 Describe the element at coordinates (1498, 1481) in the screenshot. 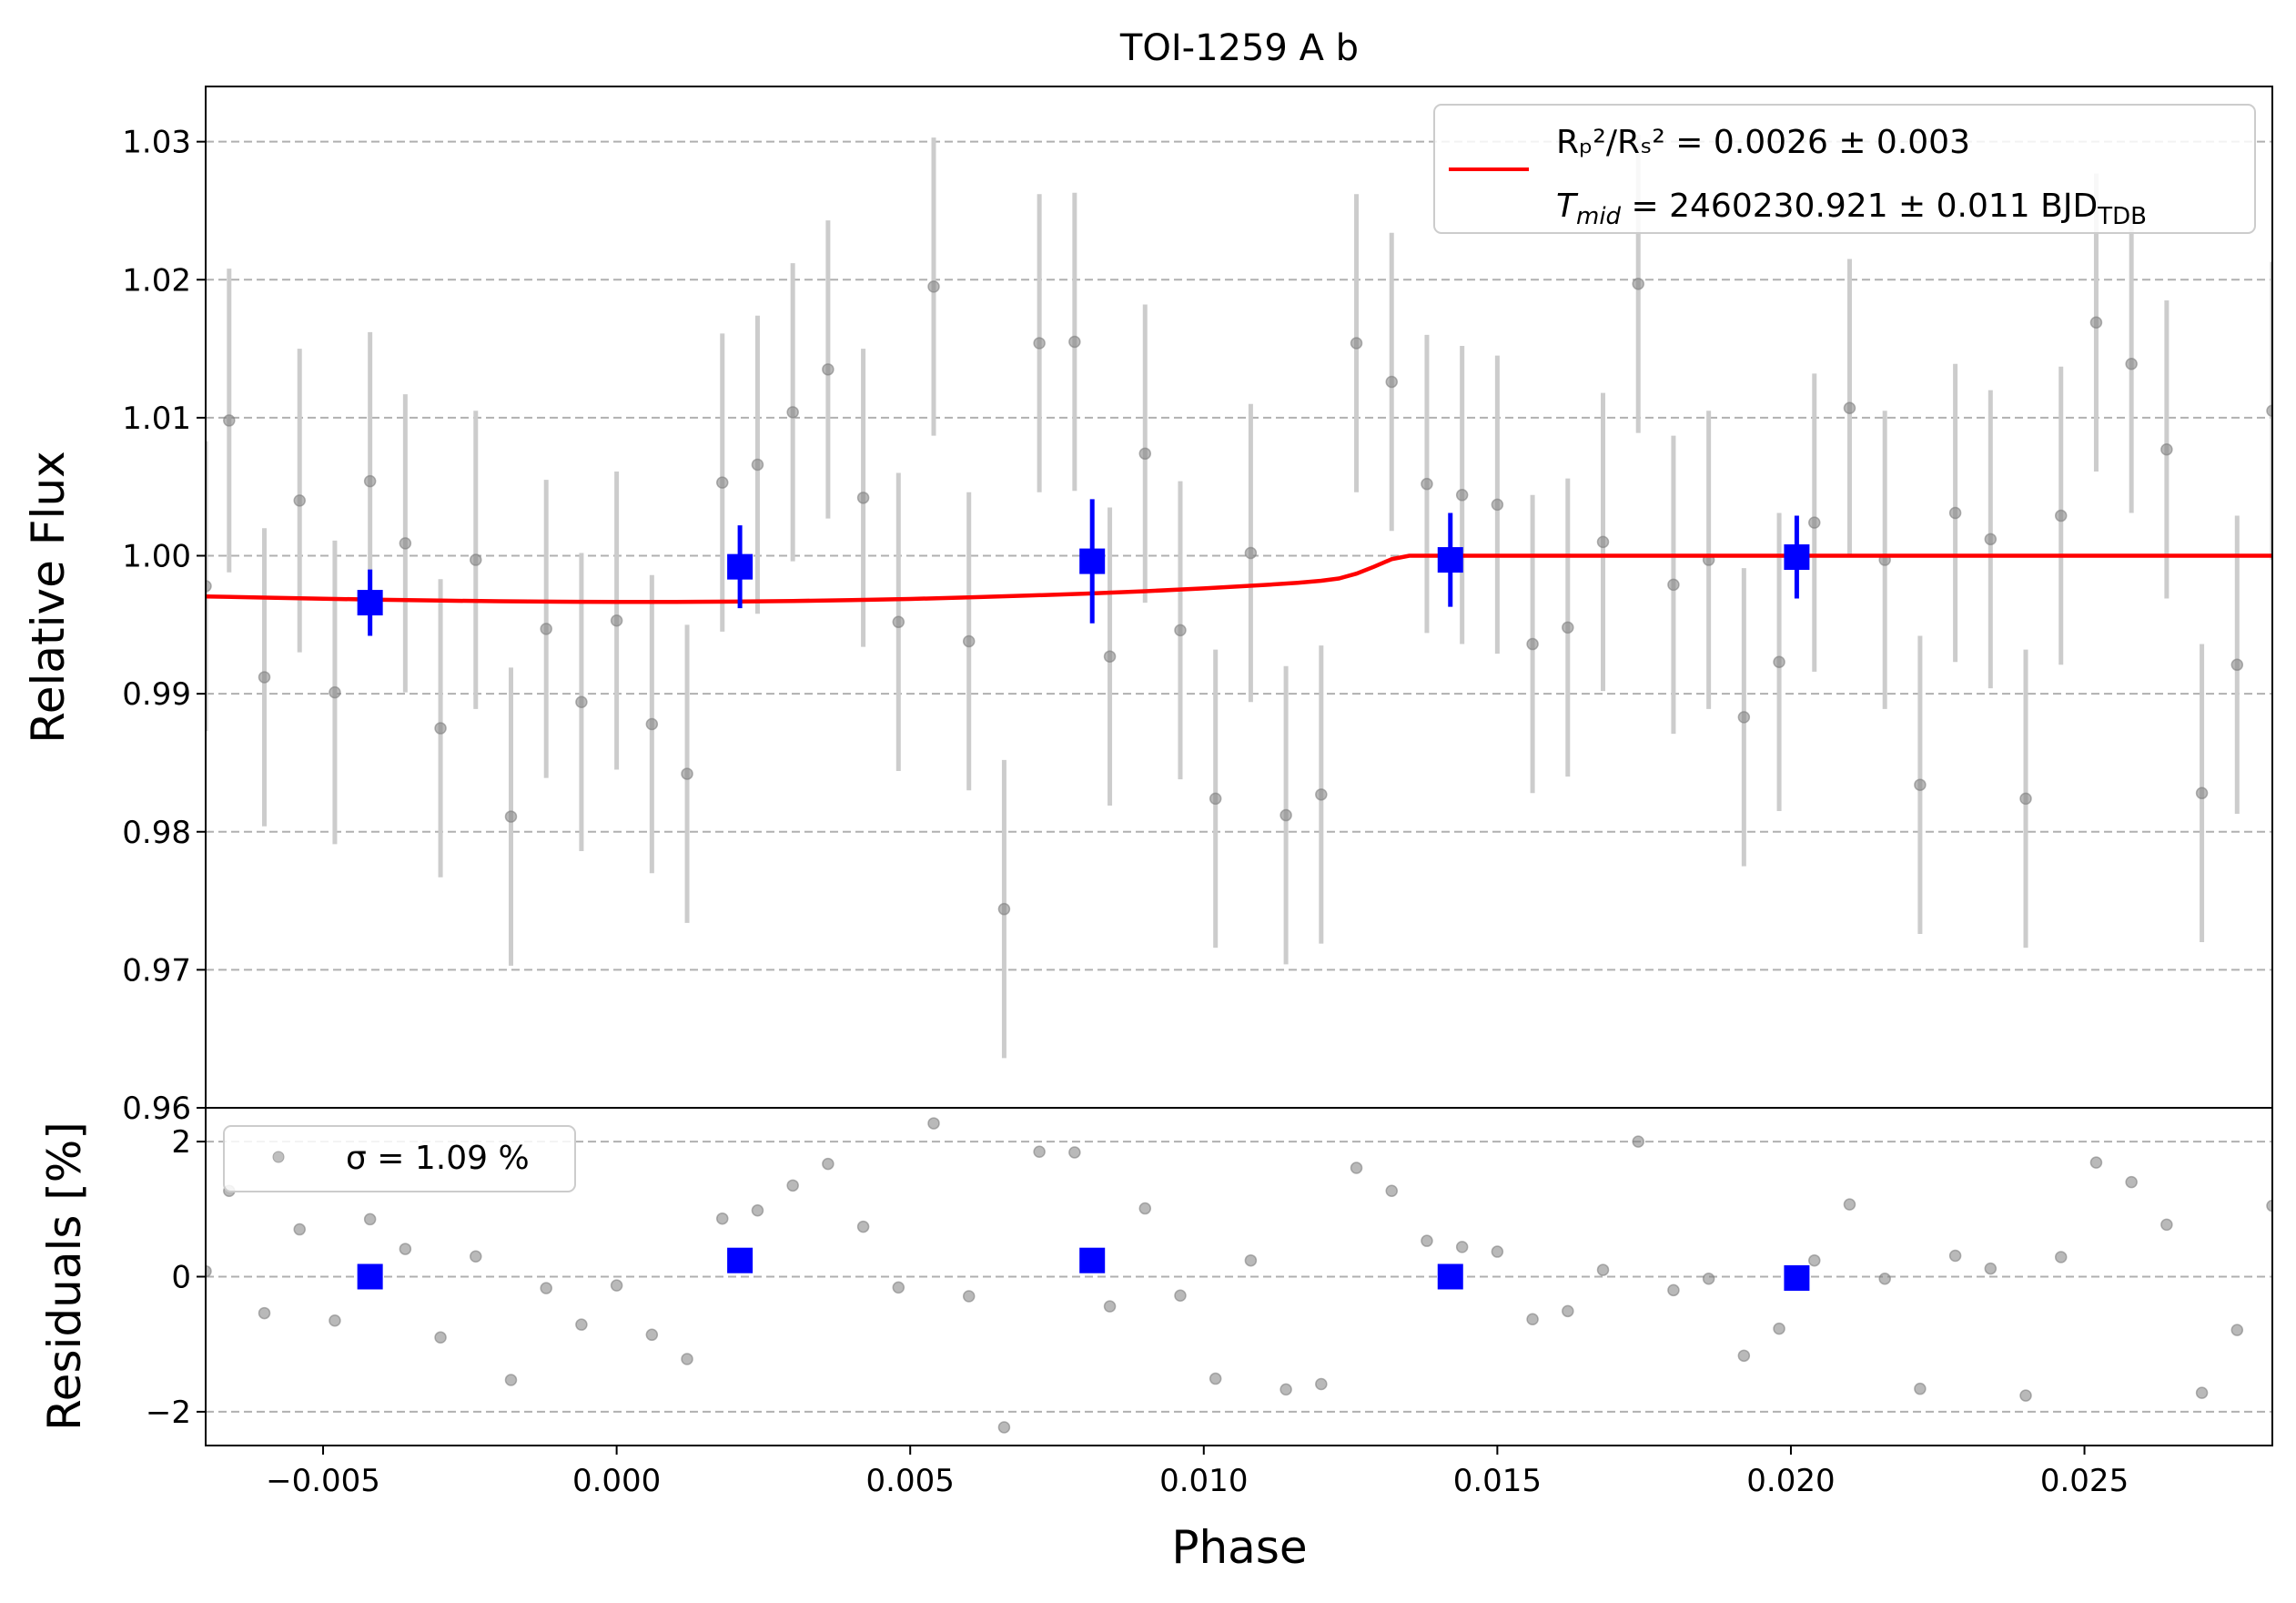

I see `x-tick-label: 0.015` at that location.